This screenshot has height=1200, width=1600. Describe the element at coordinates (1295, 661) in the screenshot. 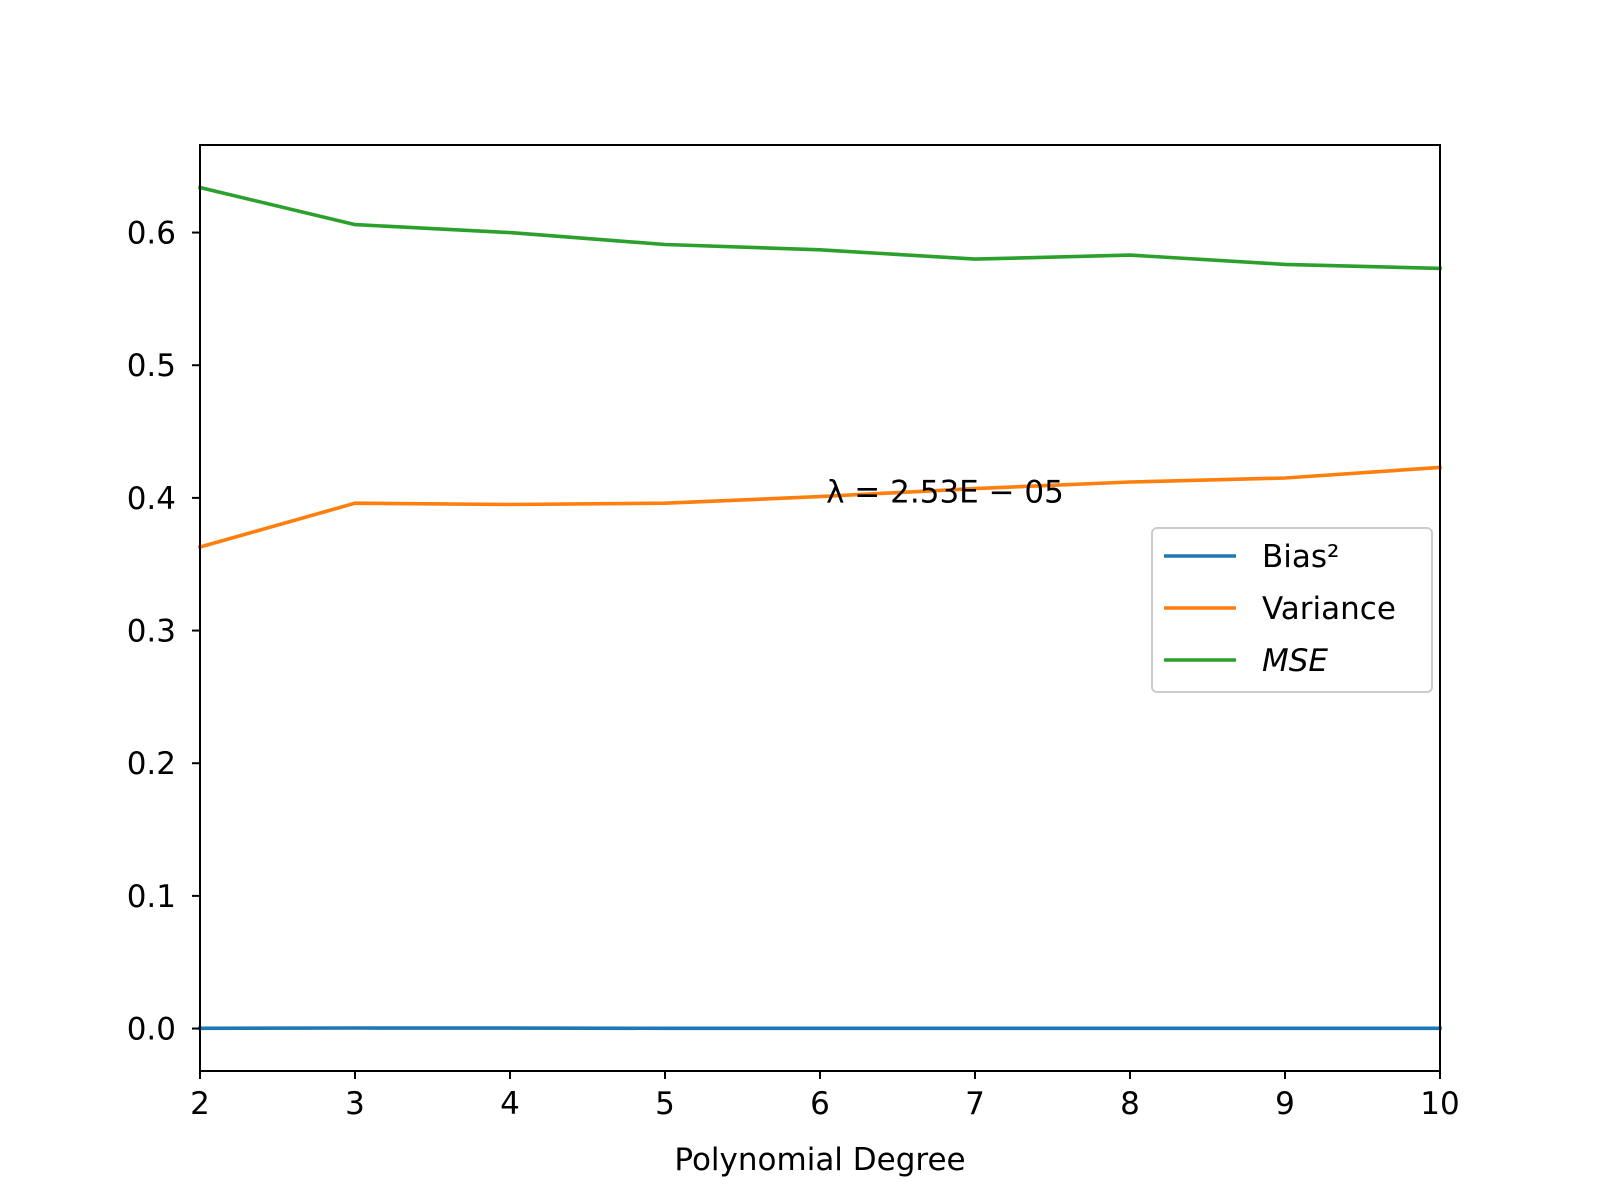

I see `legend-label-2: MSE` at that location.